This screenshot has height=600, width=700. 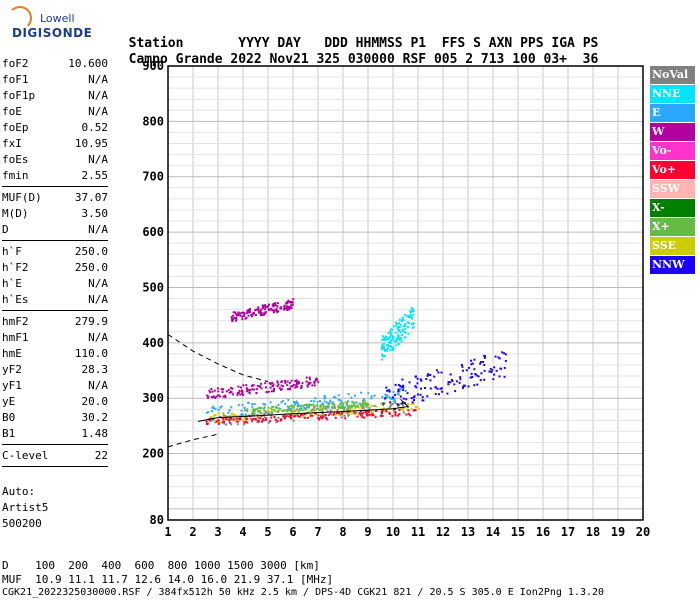 What do you see at coordinates (95, 369) in the screenshot?
I see `param-value: 28.3` at bounding box center [95, 369].